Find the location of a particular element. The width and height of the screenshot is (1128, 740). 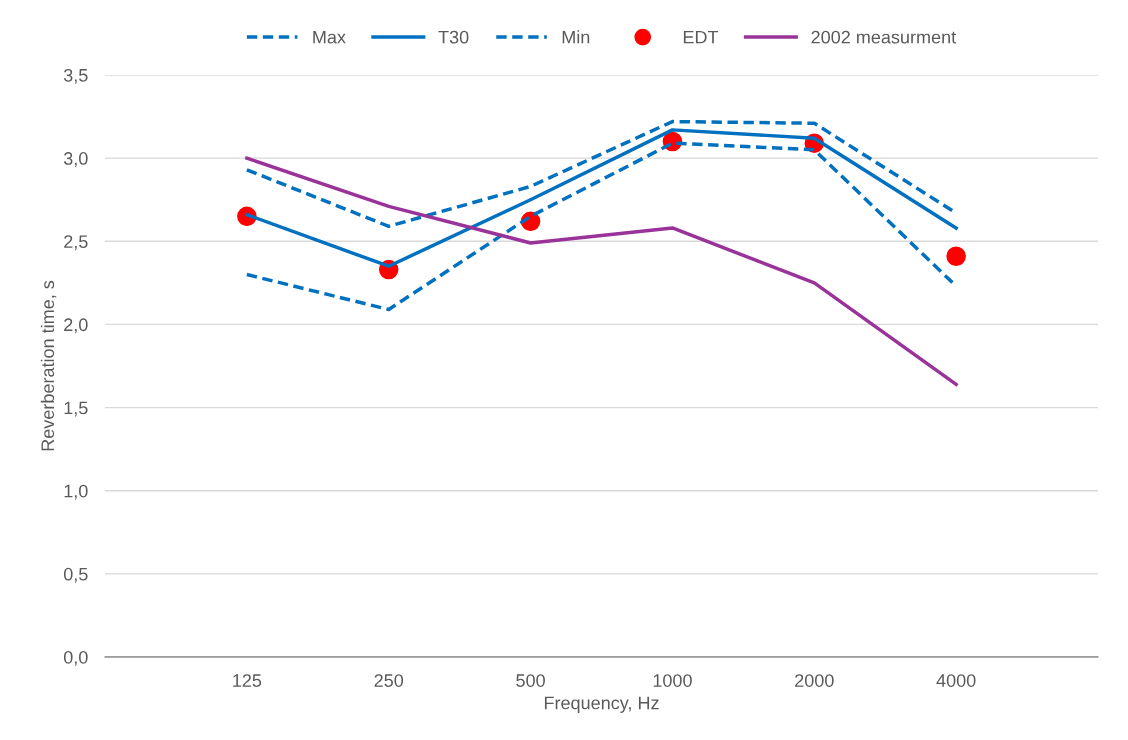

x-tick-label: 250 is located at coordinates (389, 680).